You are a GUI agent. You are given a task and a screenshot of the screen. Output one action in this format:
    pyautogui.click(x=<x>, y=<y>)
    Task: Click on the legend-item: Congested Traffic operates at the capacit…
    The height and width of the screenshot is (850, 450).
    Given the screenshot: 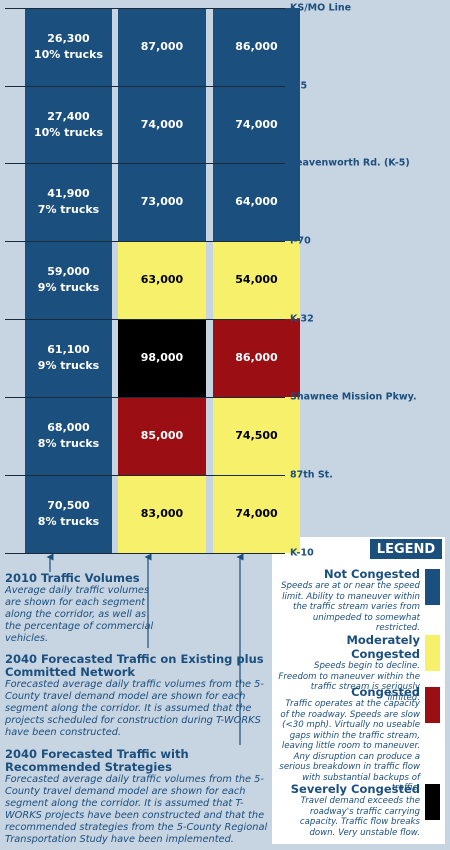 What is the action you would take?
    pyautogui.click(x=348, y=739)
    